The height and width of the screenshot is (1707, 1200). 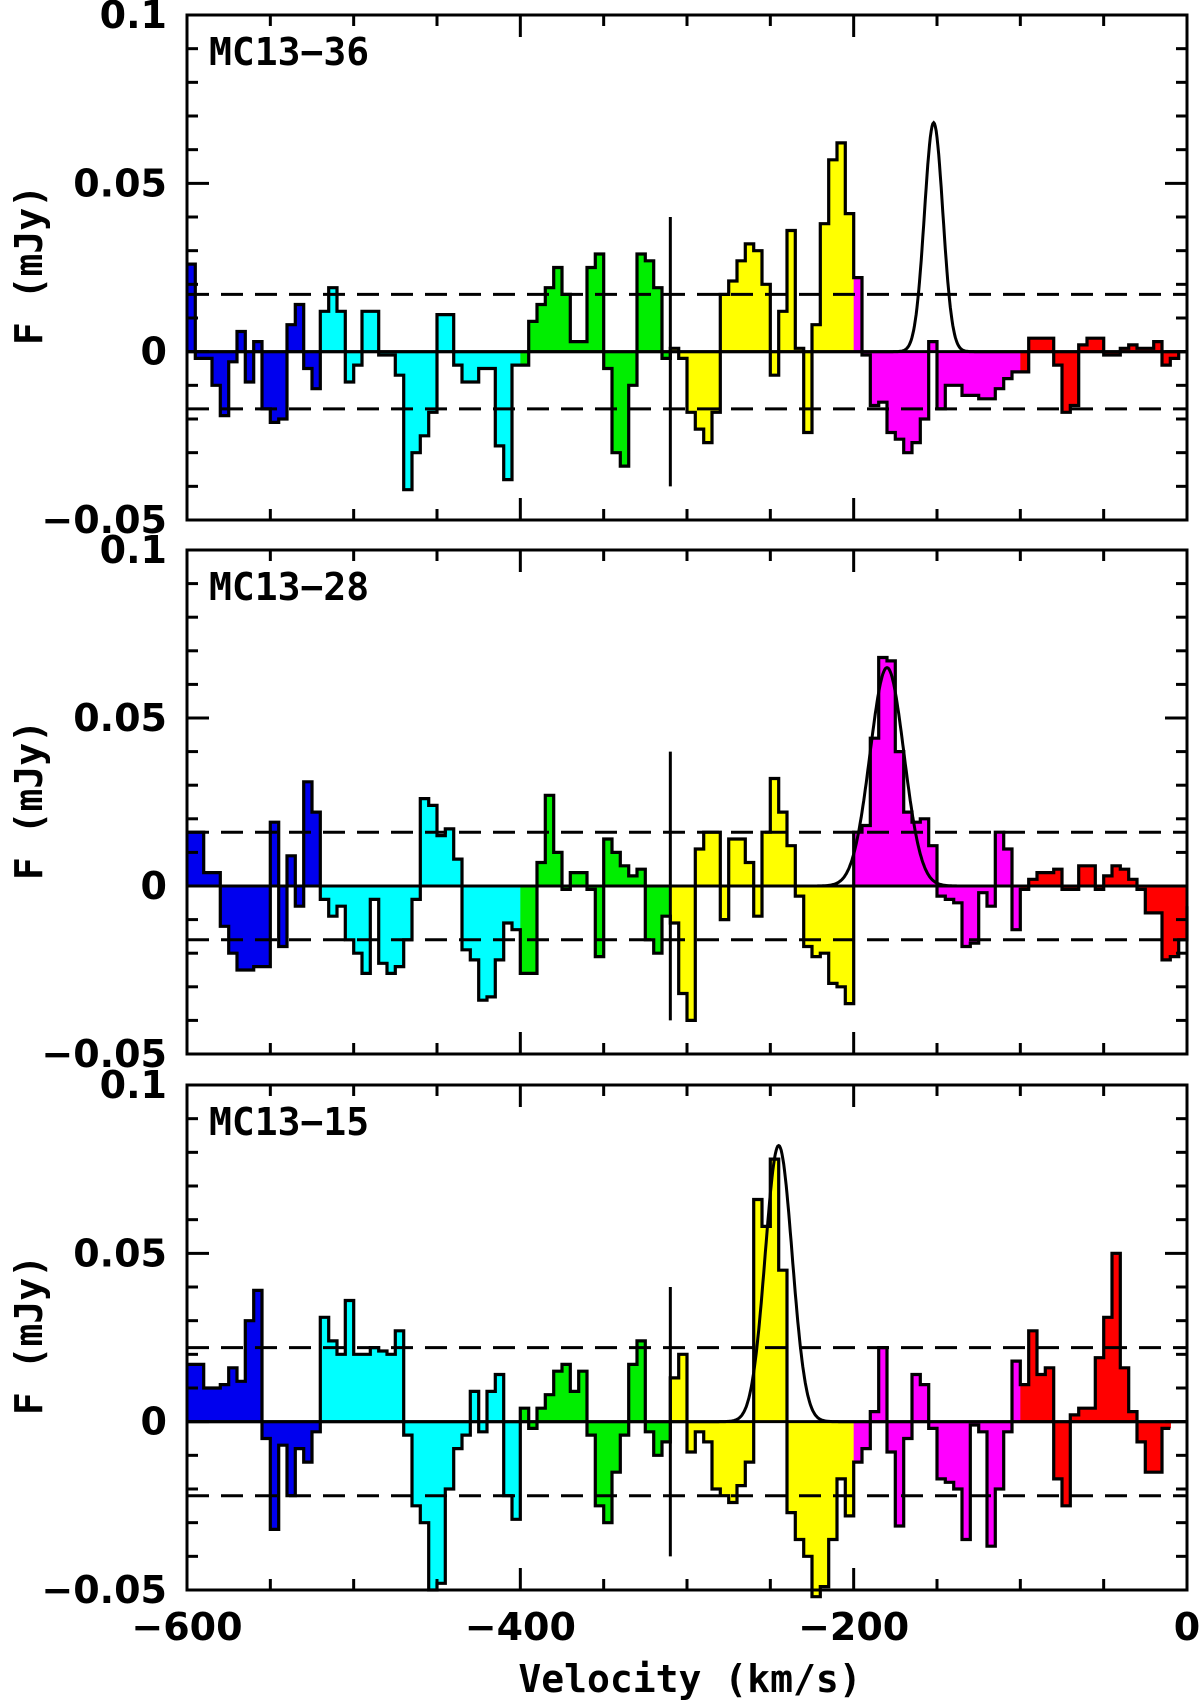 What do you see at coordinates (133, 550) in the screenshot?
I see `y-tick-label: 0.1` at bounding box center [133, 550].